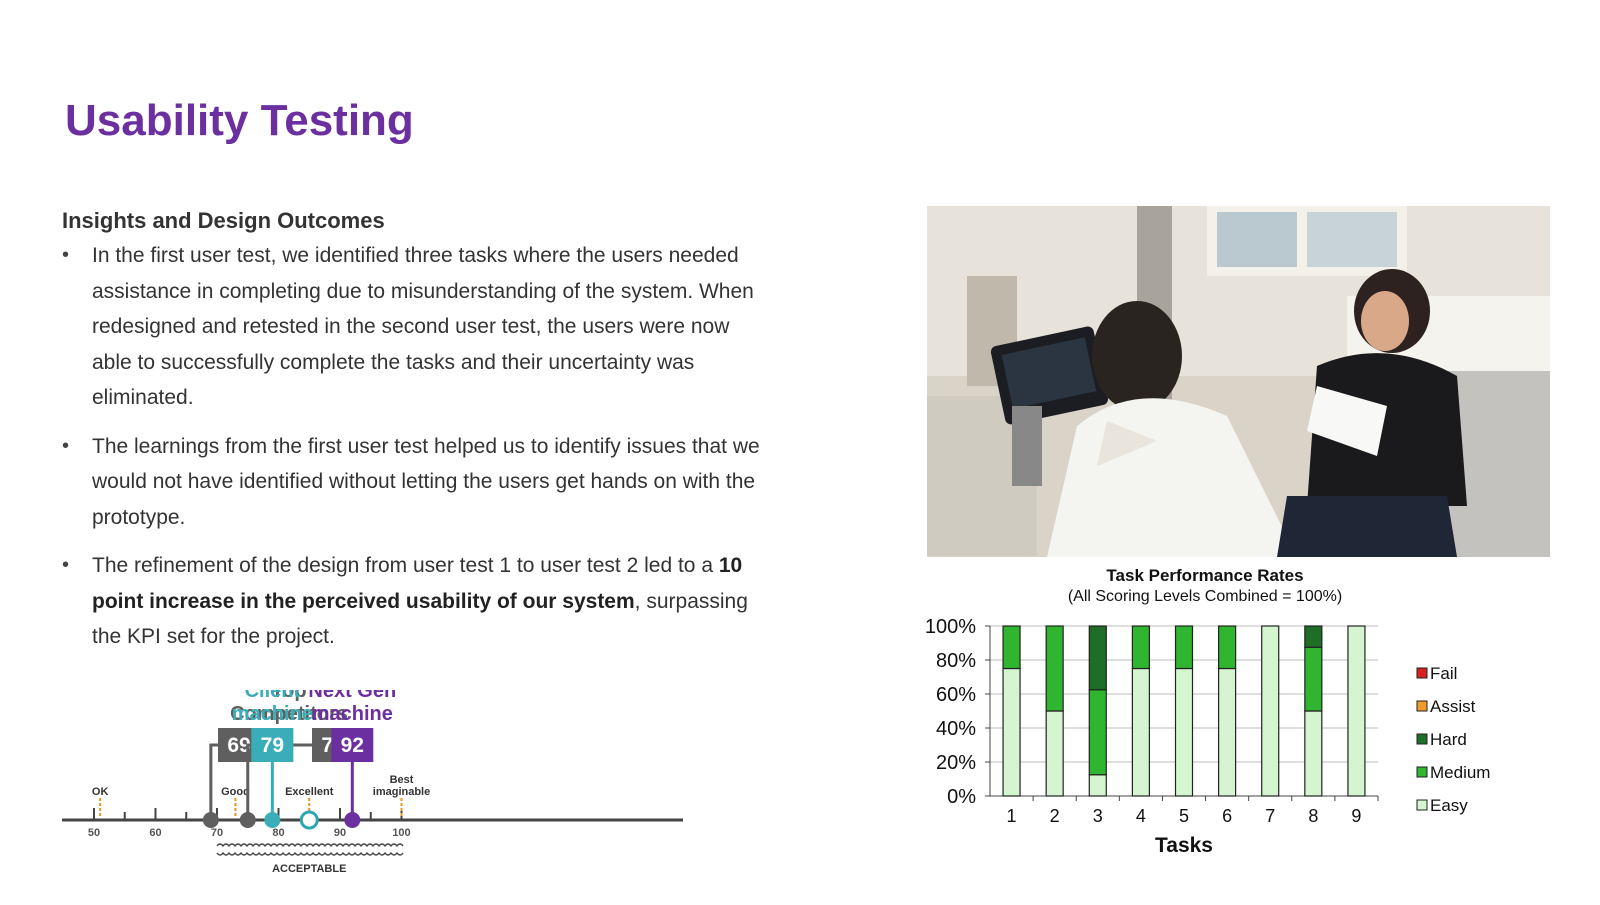 The height and width of the screenshot is (905, 1600). I want to click on score-value: 79, so click(272, 745).